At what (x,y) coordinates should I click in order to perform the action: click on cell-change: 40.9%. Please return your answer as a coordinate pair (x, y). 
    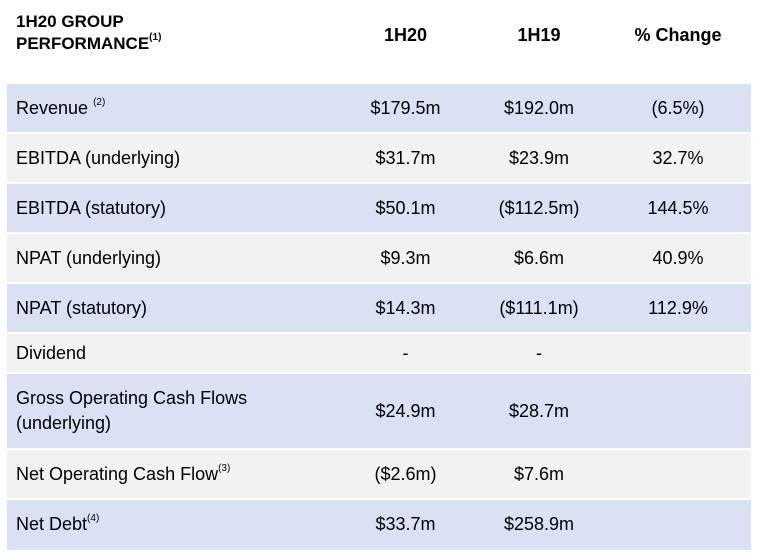
    Looking at the image, I should click on (678, 258).